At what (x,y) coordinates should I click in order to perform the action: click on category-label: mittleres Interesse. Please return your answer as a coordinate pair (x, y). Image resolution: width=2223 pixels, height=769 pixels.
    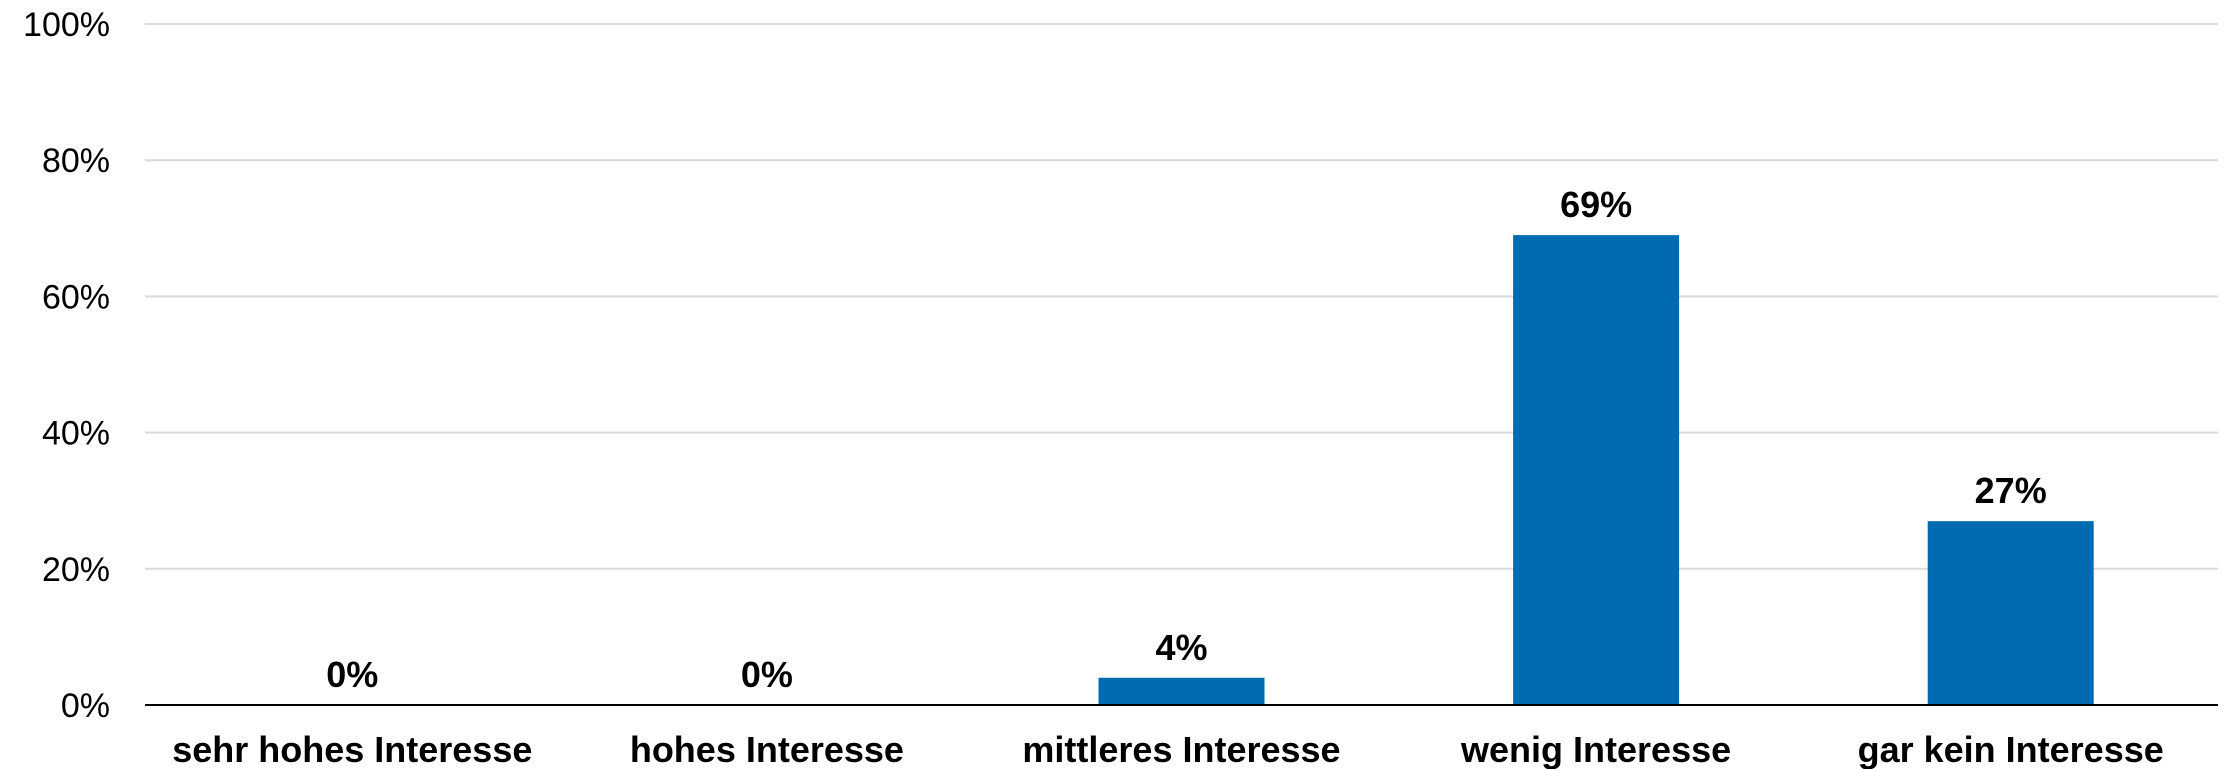
    Looking at the image, I should click on (1181, 749).